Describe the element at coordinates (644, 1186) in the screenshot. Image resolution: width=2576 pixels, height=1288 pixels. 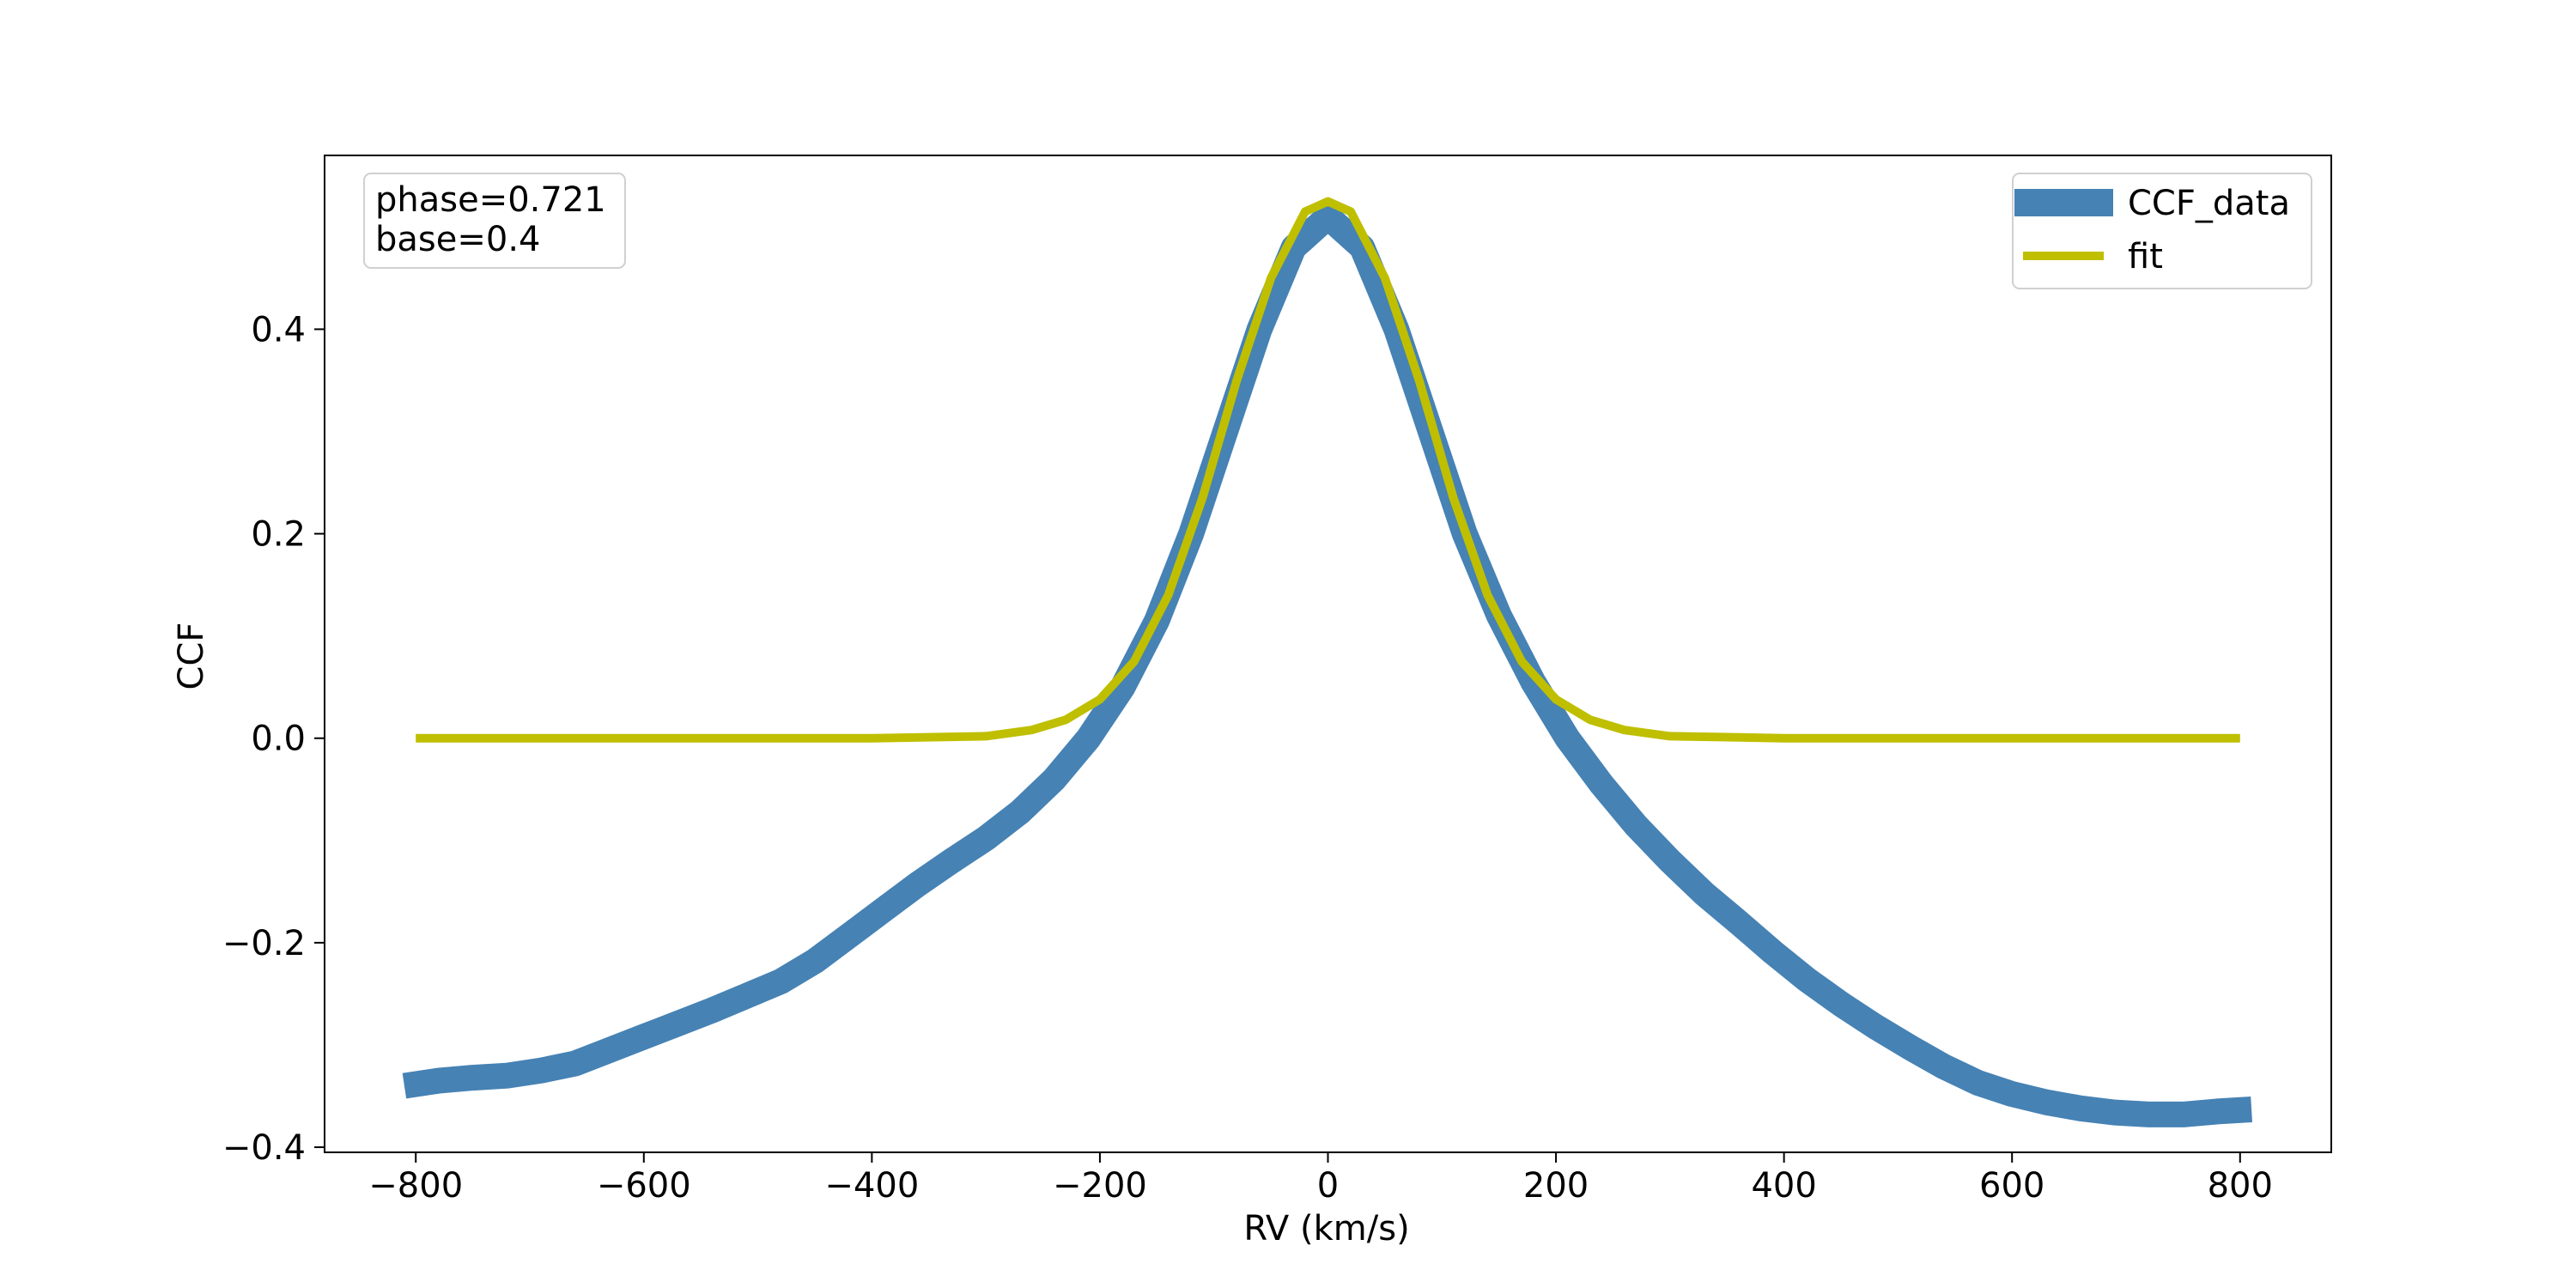
I see `x-tick-label: −600` at that location.